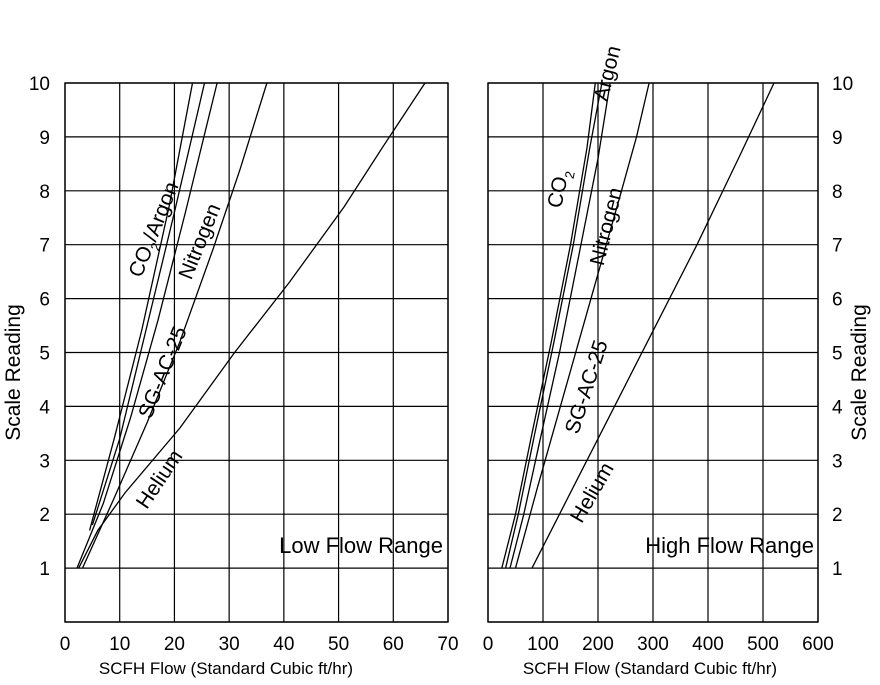  I want to click on chart-title: High Flow Range, so click(729, 545).